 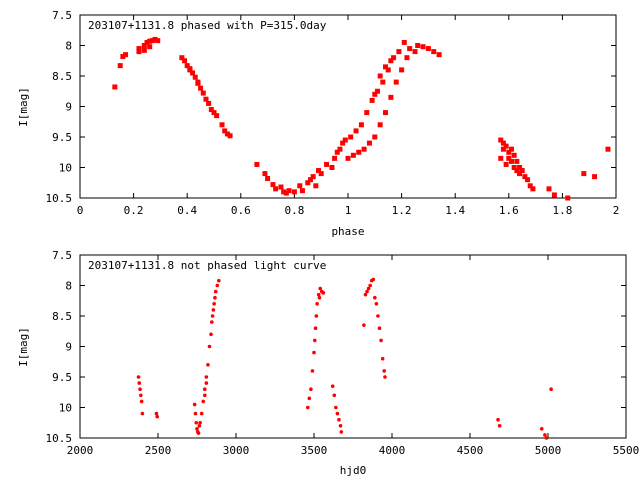 What do you see at coordinates (509, 210) in the screenshot?
I see `x-tick-label: 1.6` at bounding box center [509, 210].